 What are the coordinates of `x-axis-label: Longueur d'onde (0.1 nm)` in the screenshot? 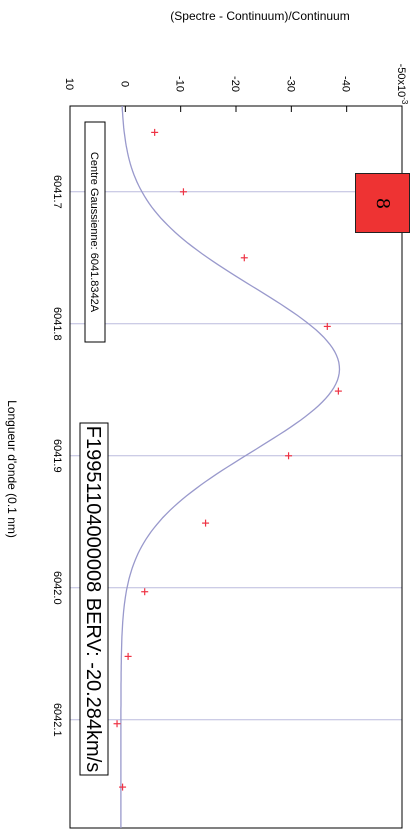 It's located at (12, 469).